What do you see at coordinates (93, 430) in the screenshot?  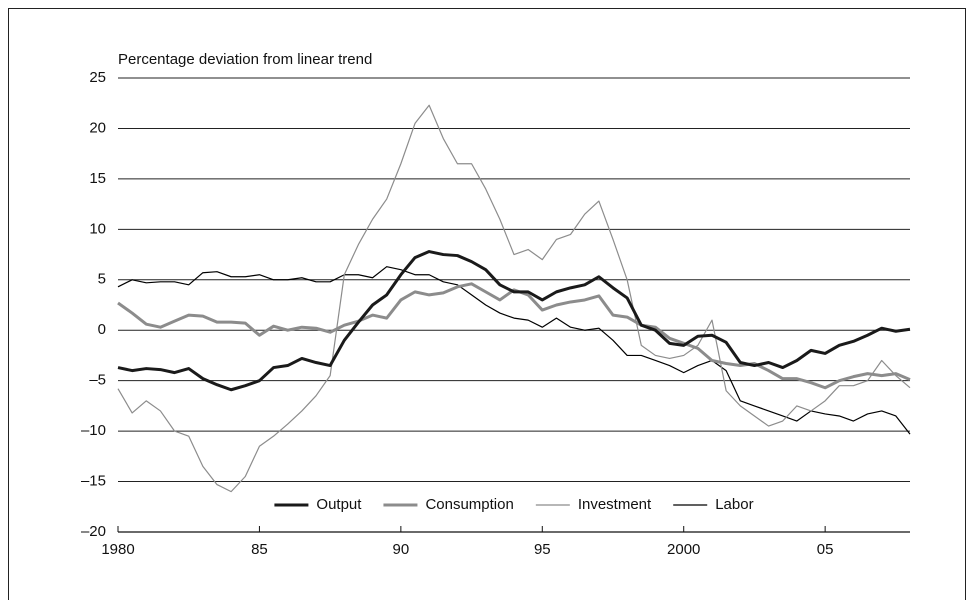 I see `y-tick-label: –10` at bounding box center [93, 430].